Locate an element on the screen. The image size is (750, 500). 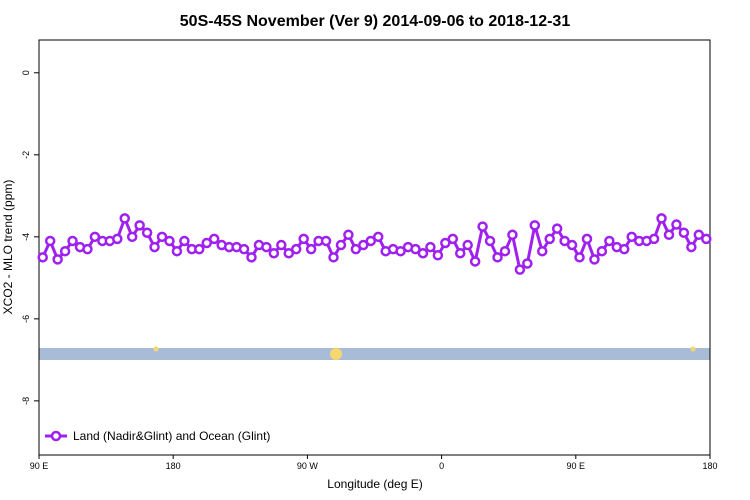
legend-marker is located at coordinates (56, 436).